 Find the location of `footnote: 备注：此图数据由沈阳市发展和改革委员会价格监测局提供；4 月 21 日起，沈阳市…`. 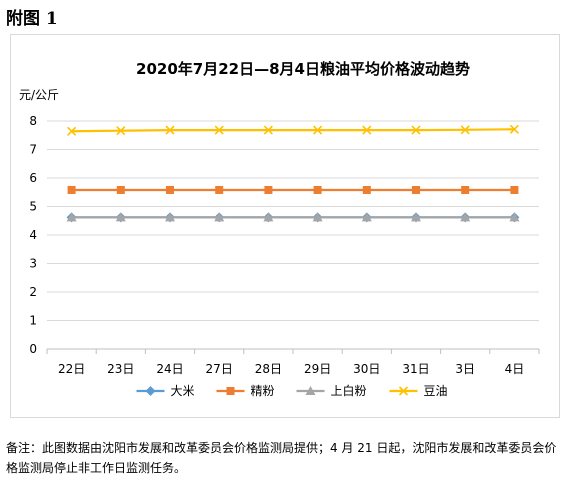

footnote: 备注：此图数据由沈阳市发展和改革委员会价格监测局提供；4 月 21 日起，沈阳市… is located at coordinates (281, 458).